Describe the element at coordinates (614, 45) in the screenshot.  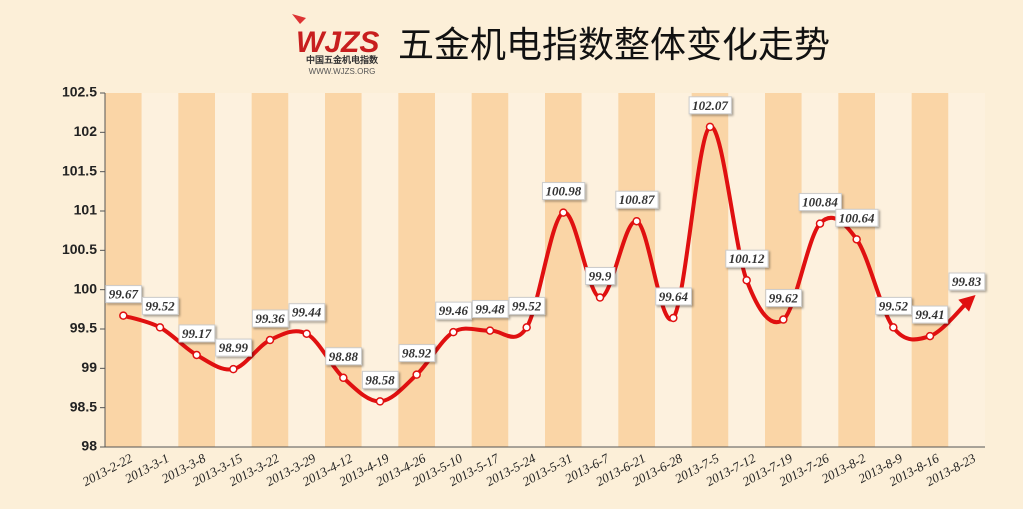
I see `chart-title: 五金机电指数整体变化走势` at that location.